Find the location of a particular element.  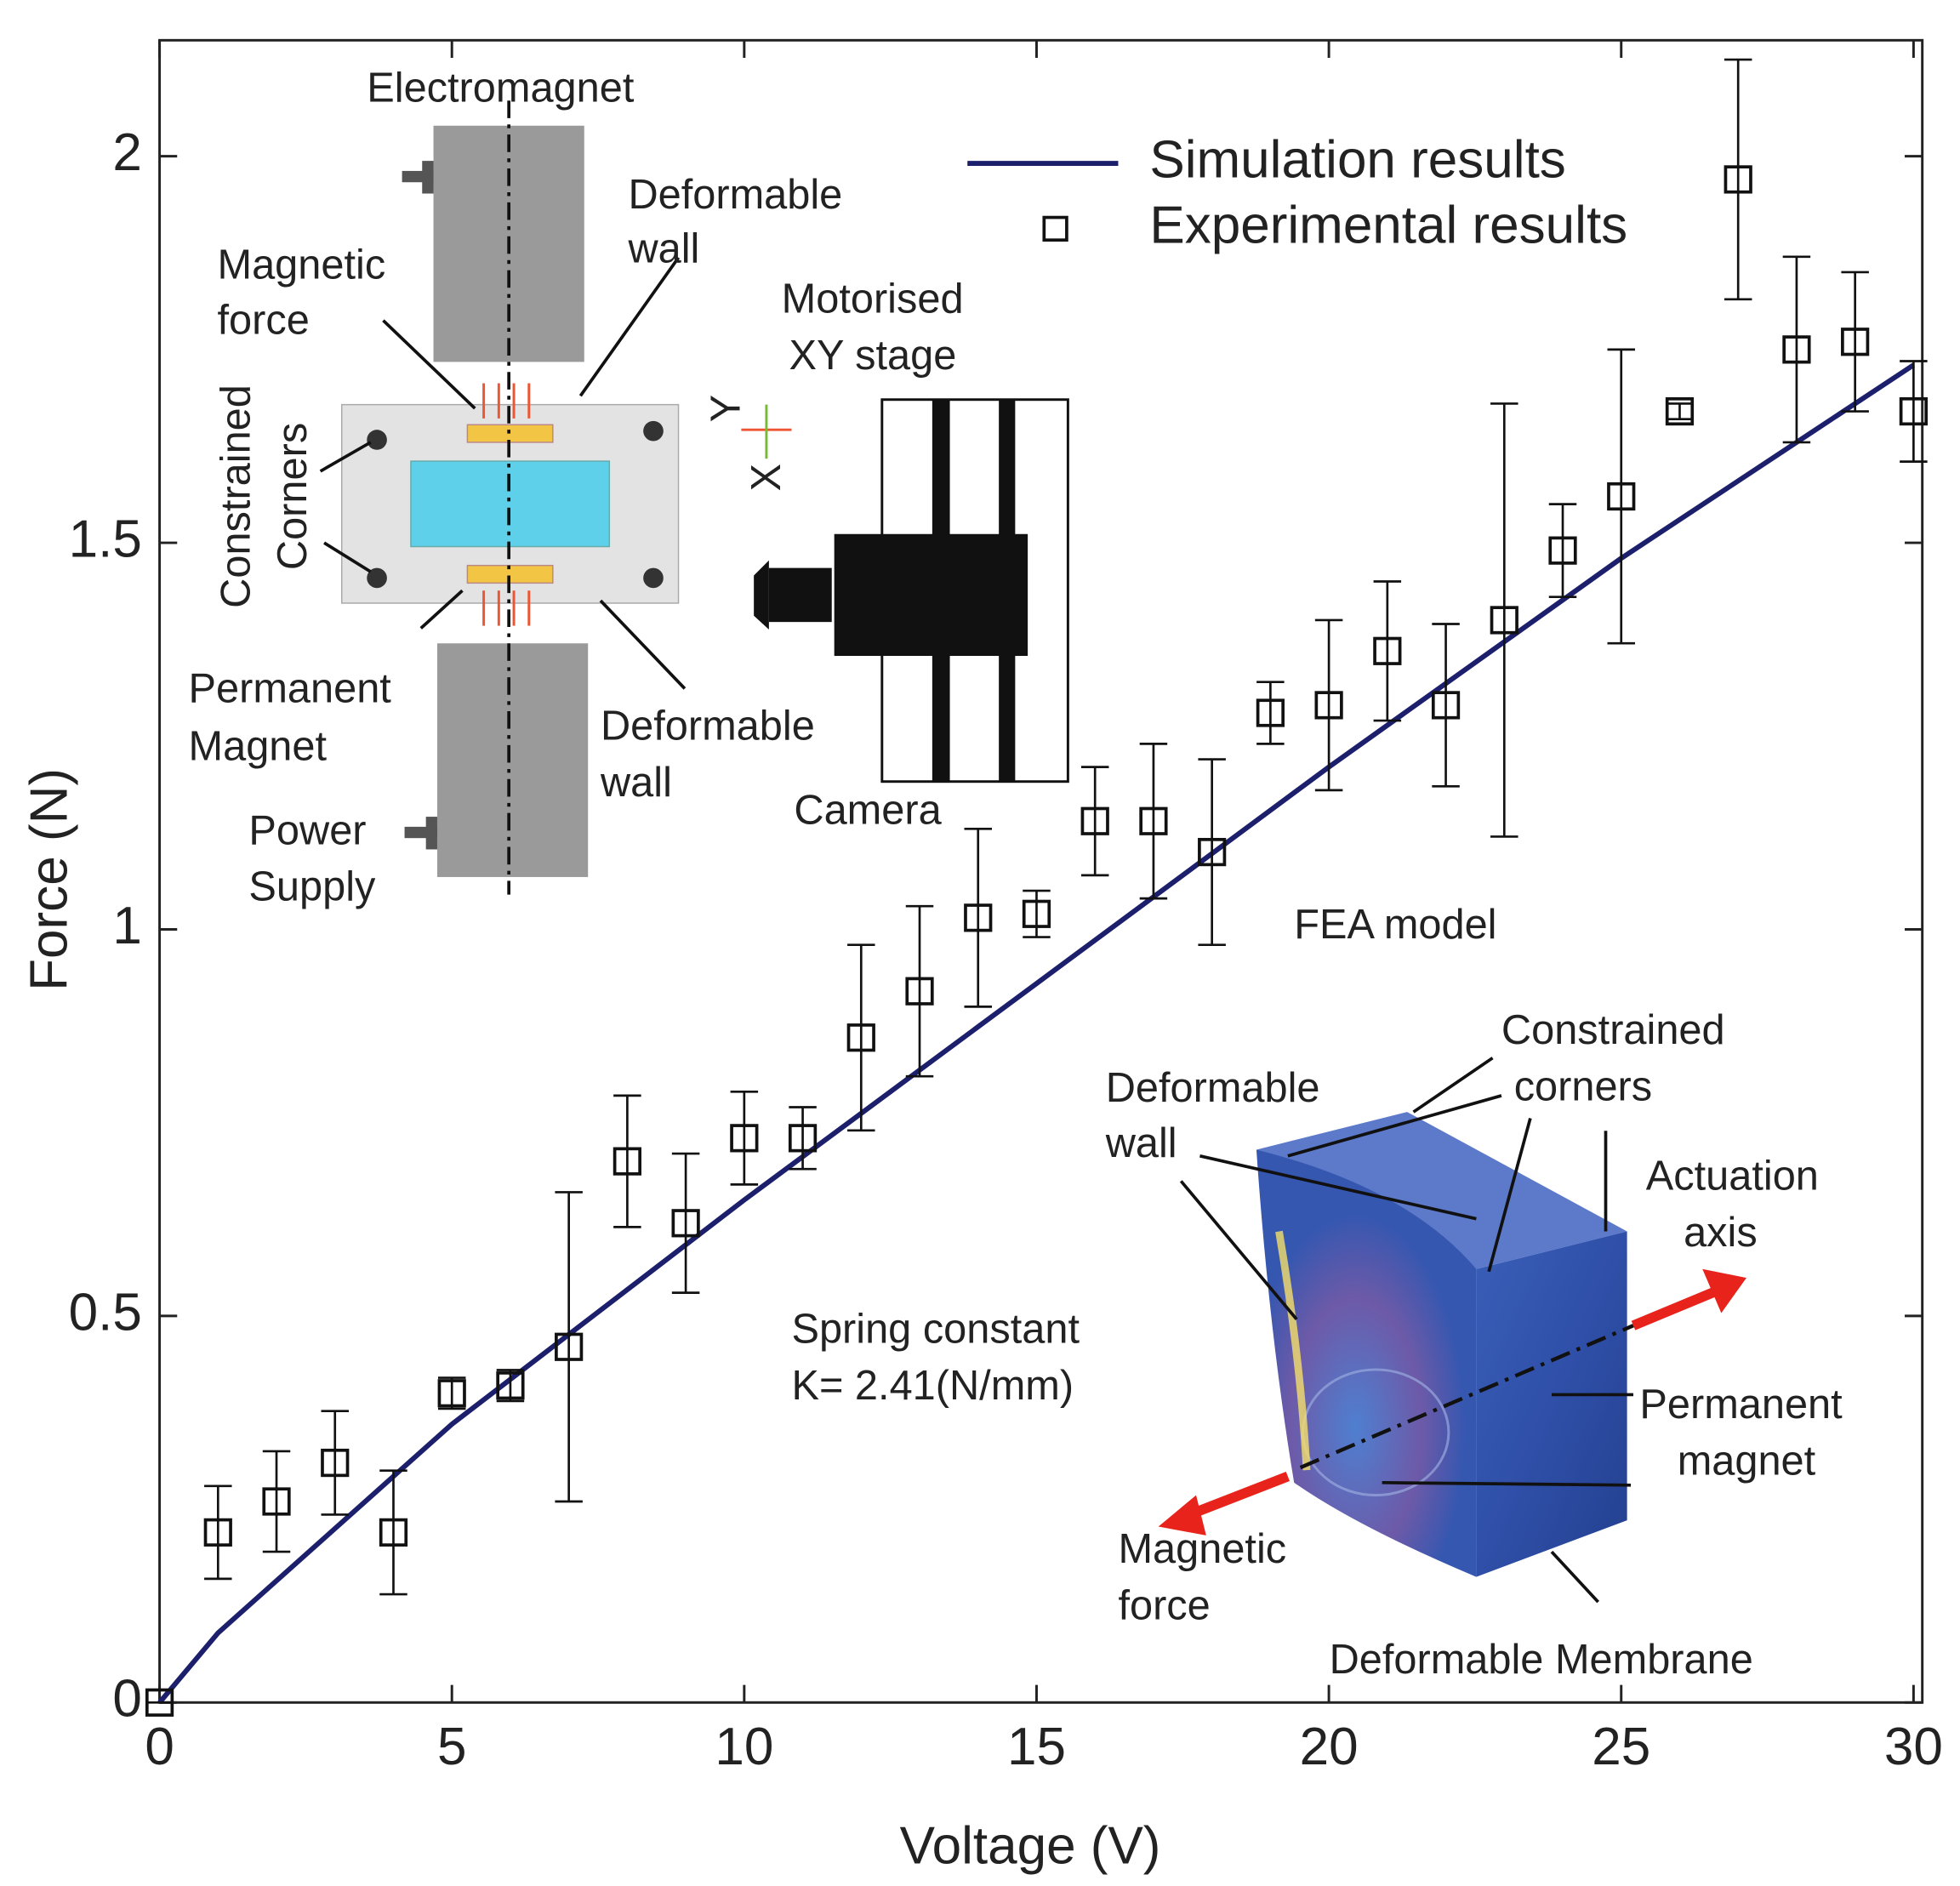

annotation-line: Electromagnet is located at coordinates (501, 88).